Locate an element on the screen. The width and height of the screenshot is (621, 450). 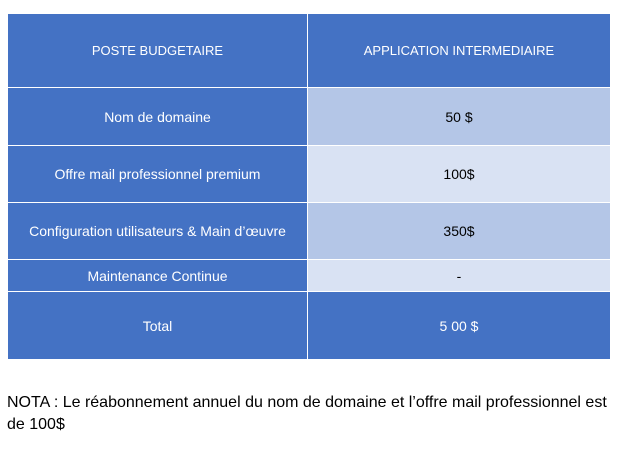
row-label-mail: Offre mail professionnel premium is located at coordinates (157, 174).